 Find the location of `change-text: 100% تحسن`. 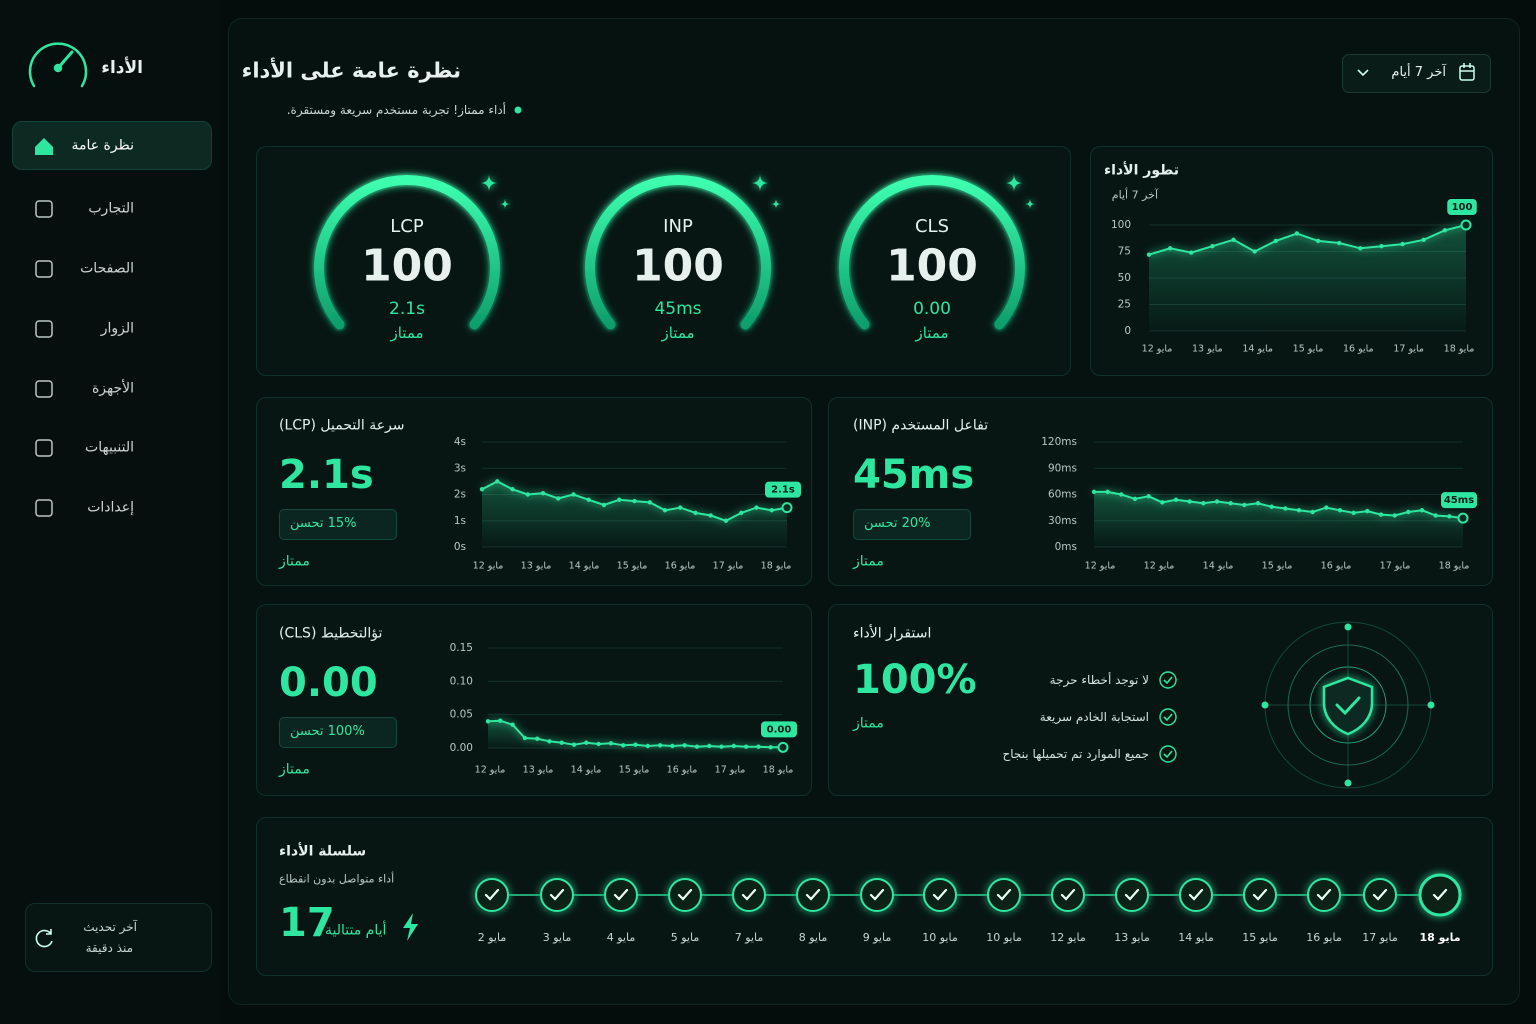

change-text: 100% تحسن is located at coordinates (327, 732).